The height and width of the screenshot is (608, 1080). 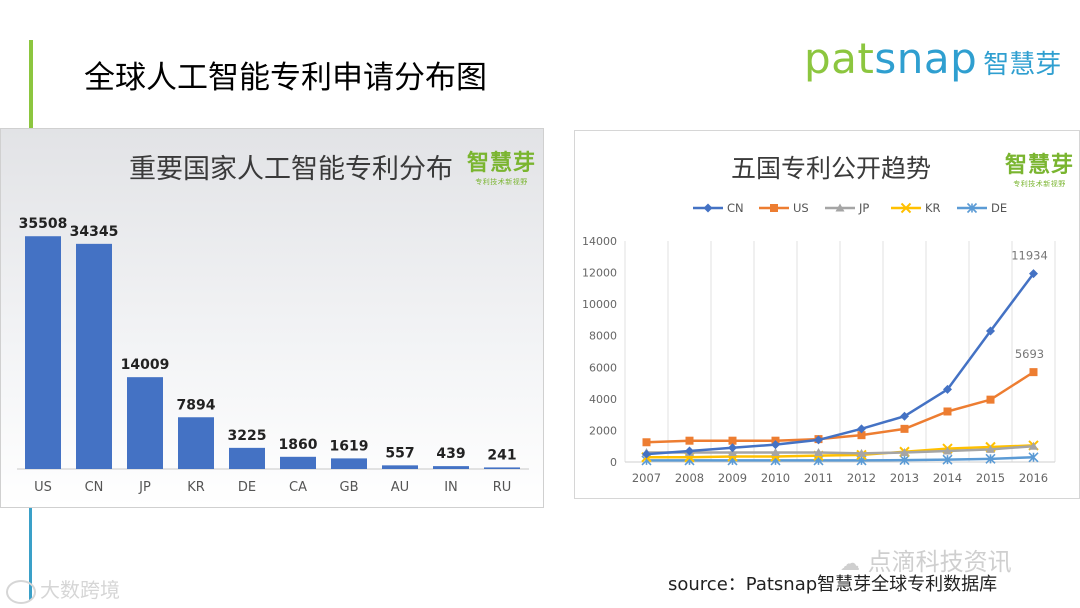 What do you see at coordinates (839, 58) in the screenshot?
I see `brand-word-pat: pat` at bounding box center [839, 58].